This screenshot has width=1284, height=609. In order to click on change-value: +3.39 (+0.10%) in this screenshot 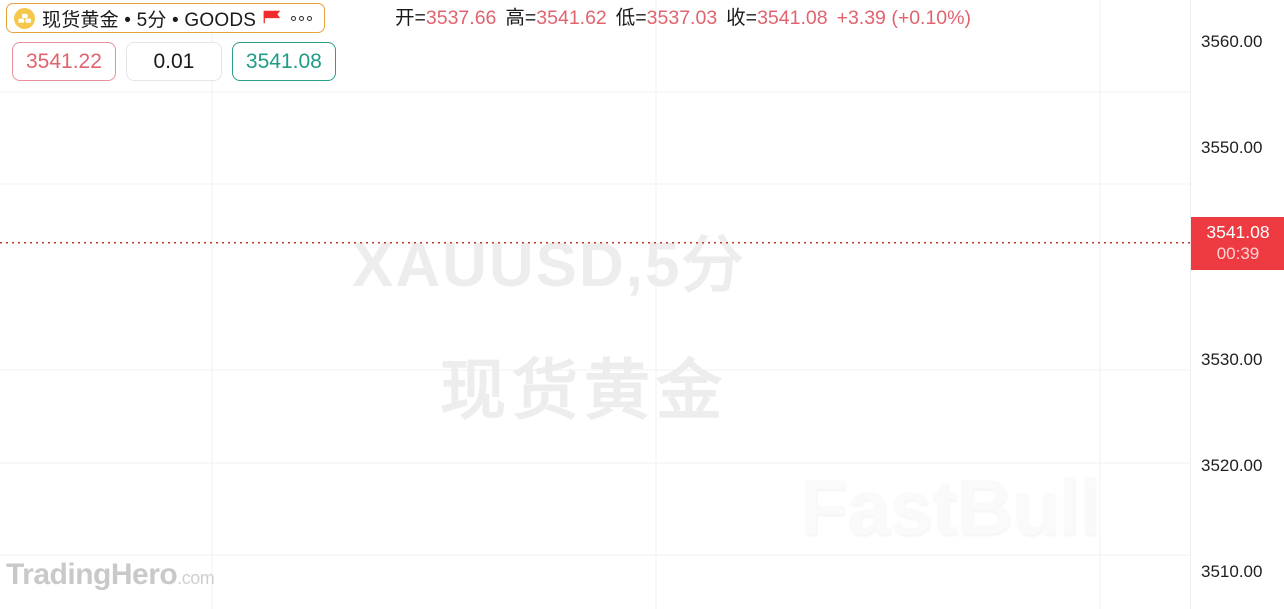, I will do `click(903, 18)`.